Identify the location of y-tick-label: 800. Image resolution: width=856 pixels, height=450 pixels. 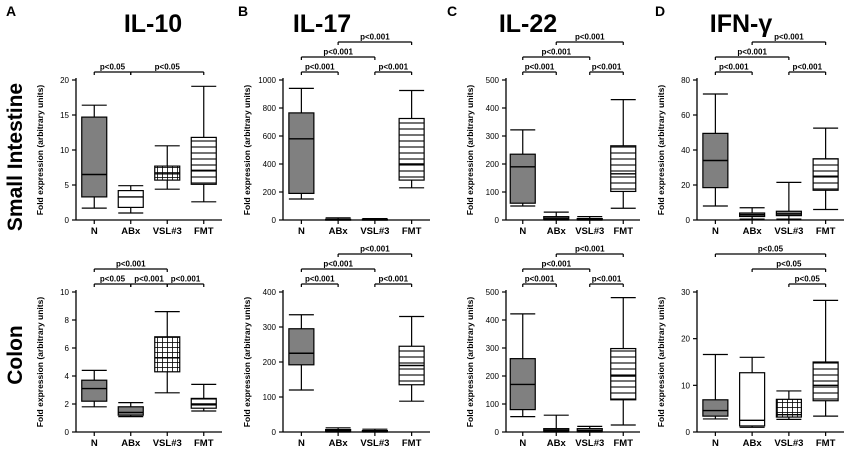
(270, 108).